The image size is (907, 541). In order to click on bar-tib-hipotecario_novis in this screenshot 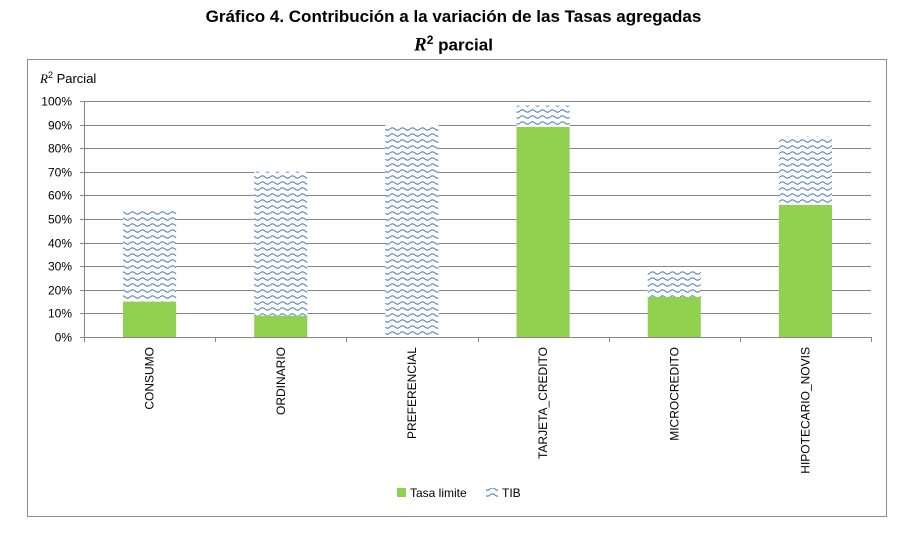, I will do `click(805, 170)`.